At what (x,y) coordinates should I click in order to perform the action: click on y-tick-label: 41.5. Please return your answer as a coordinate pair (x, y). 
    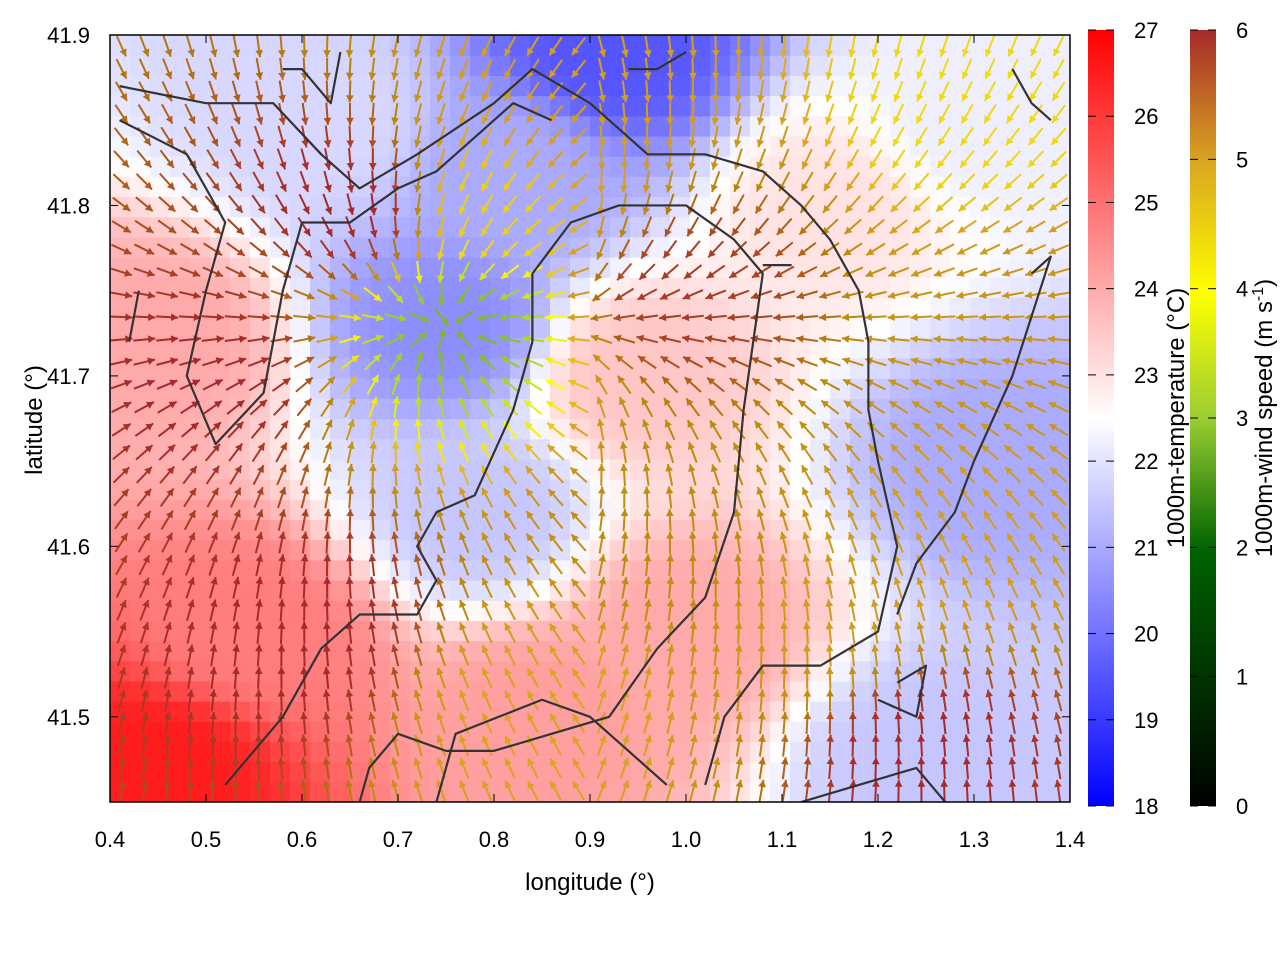
    Looking at the image, I should click on (68, 717).